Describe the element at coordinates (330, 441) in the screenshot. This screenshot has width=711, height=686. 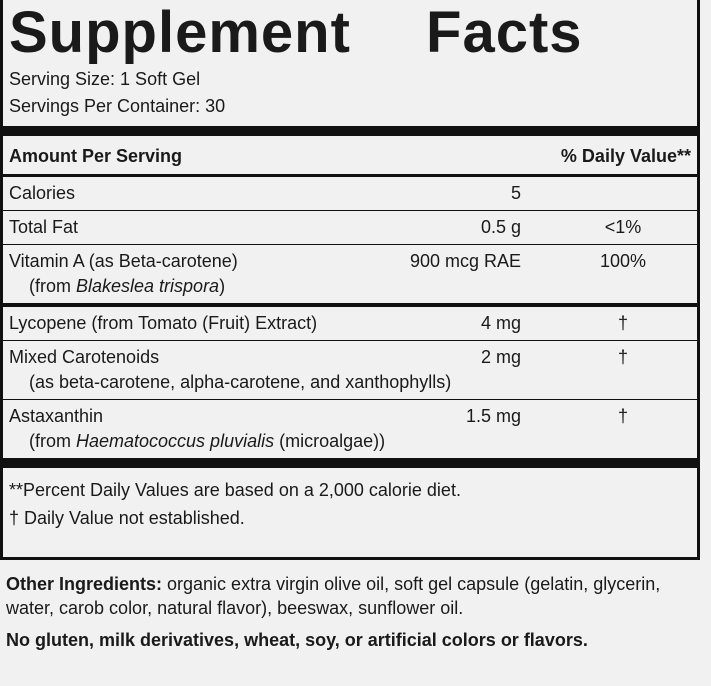
I see `note-suffix: (microalgae))` at that location.